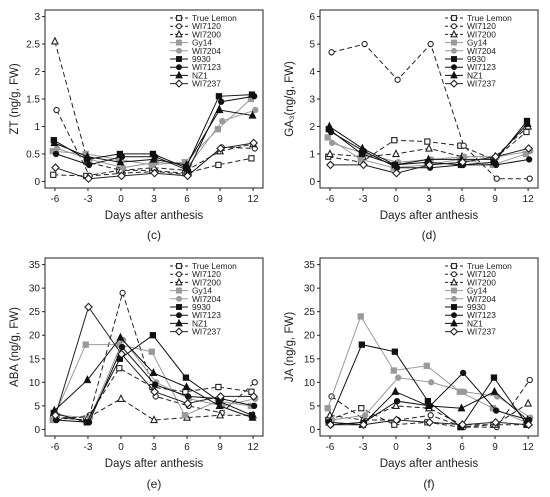  I want to click on y-tick-label: 0.5, so click(33, 154).